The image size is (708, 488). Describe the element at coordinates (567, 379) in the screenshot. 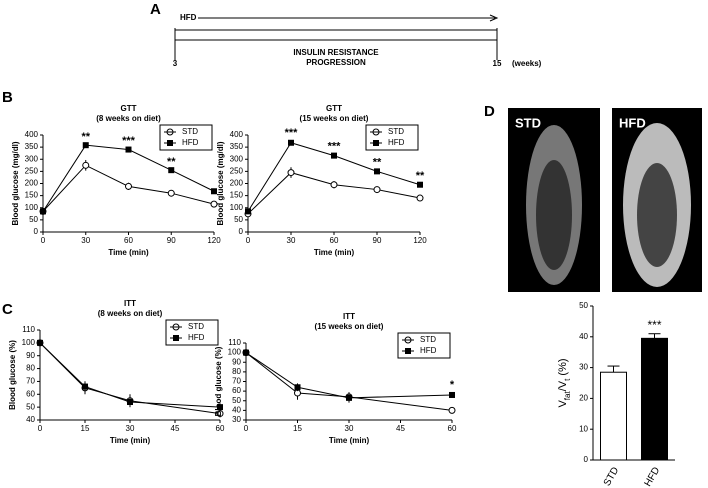

I see `y-axis-label-part: t` at that location.